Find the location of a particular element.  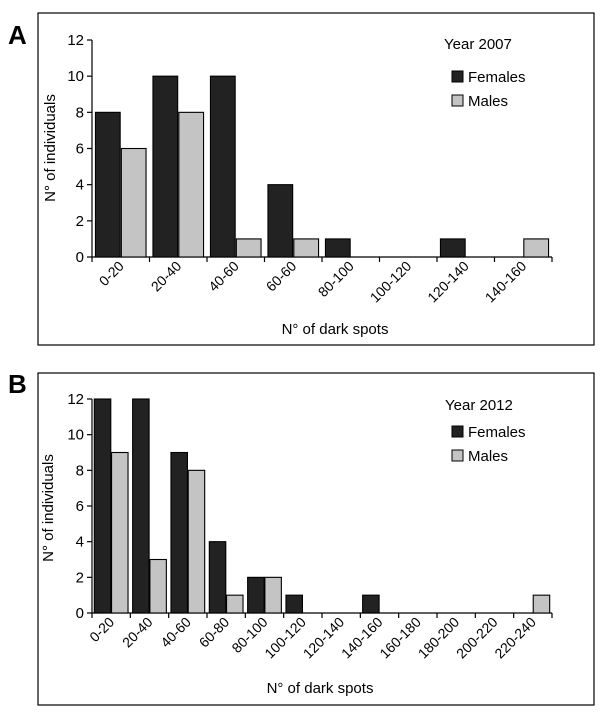

panel-letter: B is located at coordinates (17, 384).